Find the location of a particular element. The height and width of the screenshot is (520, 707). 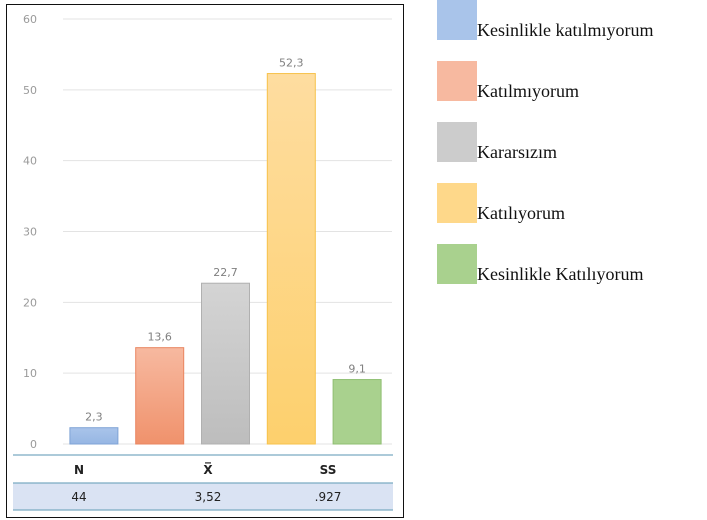

legend-label: Katılmıyorum is located at coordinates (528, 91).